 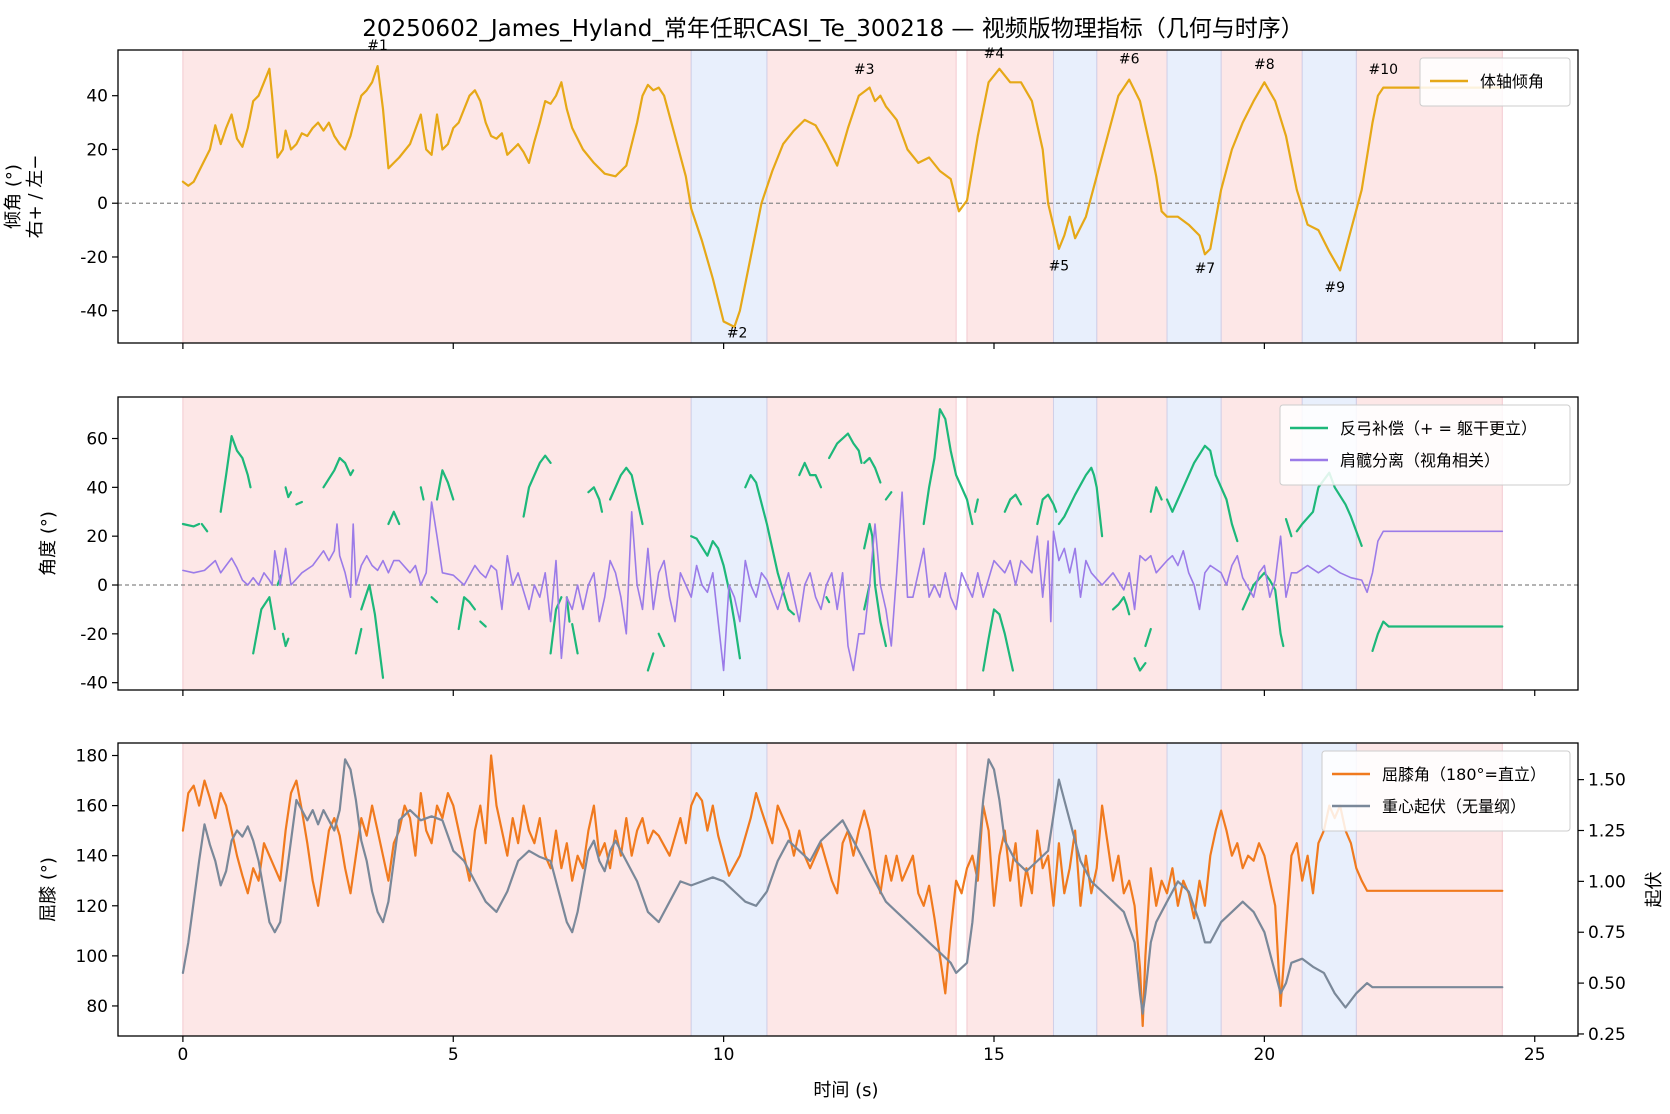 I want to click on y-tick-label: 100, so click(x=92, y=957).